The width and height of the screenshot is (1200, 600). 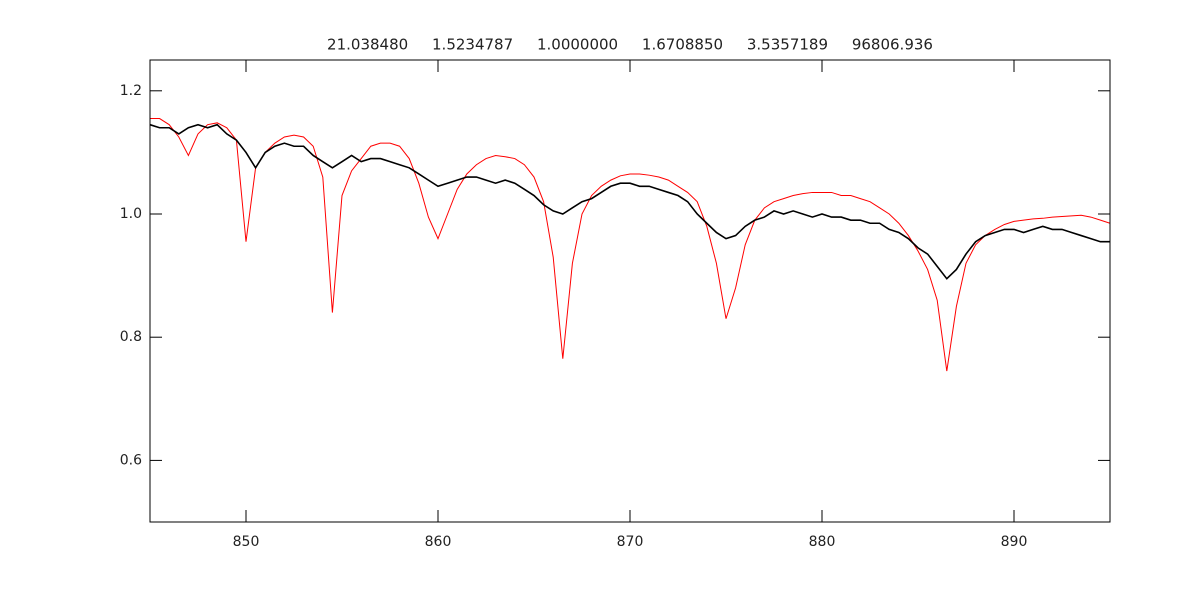 I want to click on x-tick-label: 850, so click(x=246, y=542).